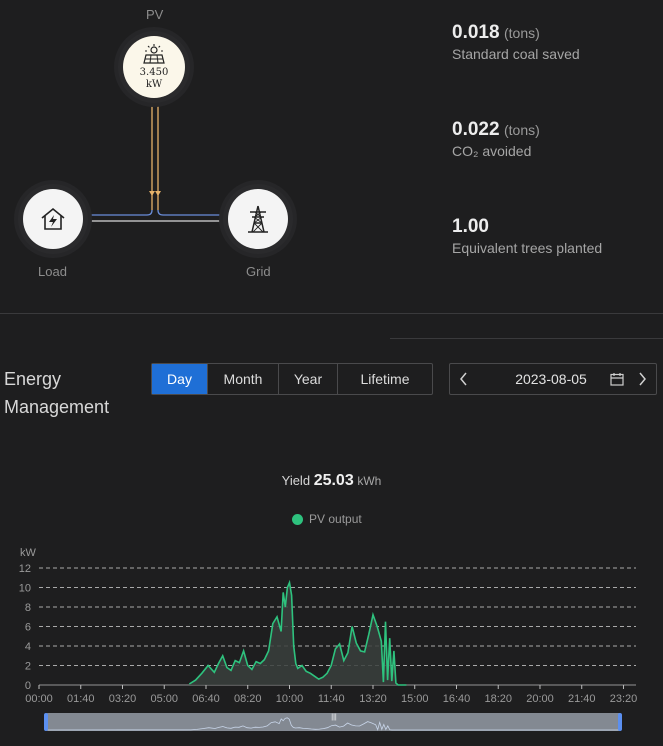  What do you see at coordinates (154, 54) in the screenshot?
I see `solar-panel-icon` at bounding box center [154, 54].